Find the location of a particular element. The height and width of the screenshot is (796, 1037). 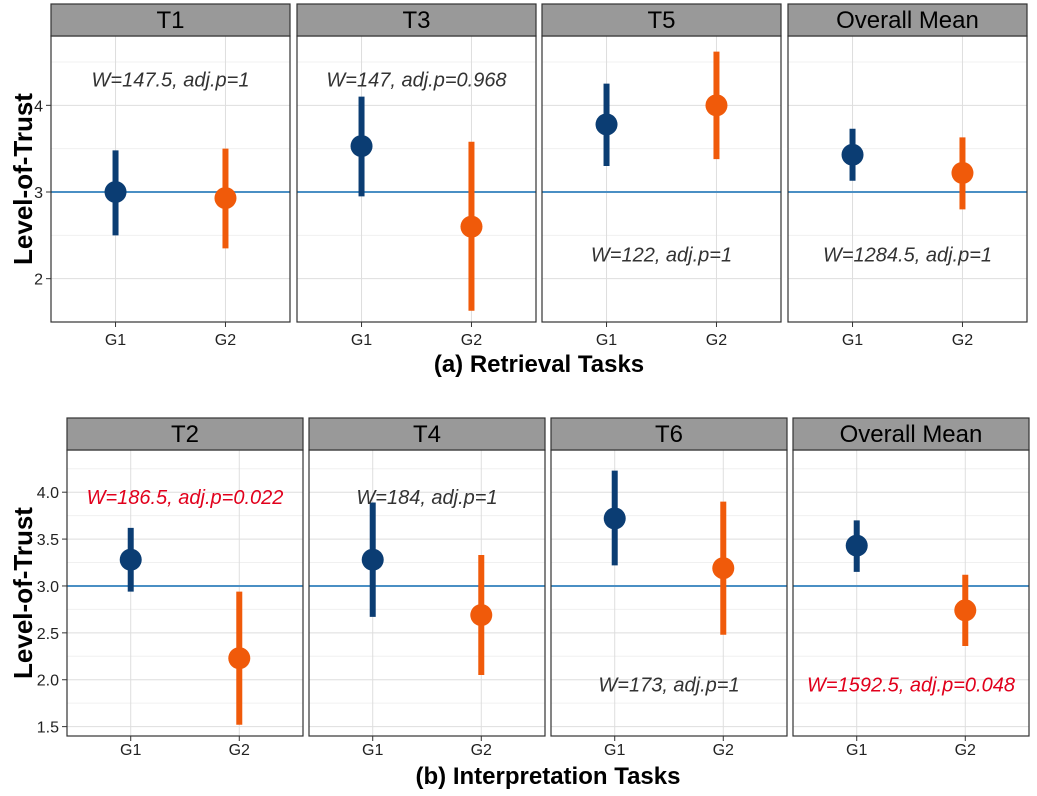

panel-overall-mean: W=1284.5, adj.p=1 Overall Mean G1 G2 is located at coordinates (907, 176).